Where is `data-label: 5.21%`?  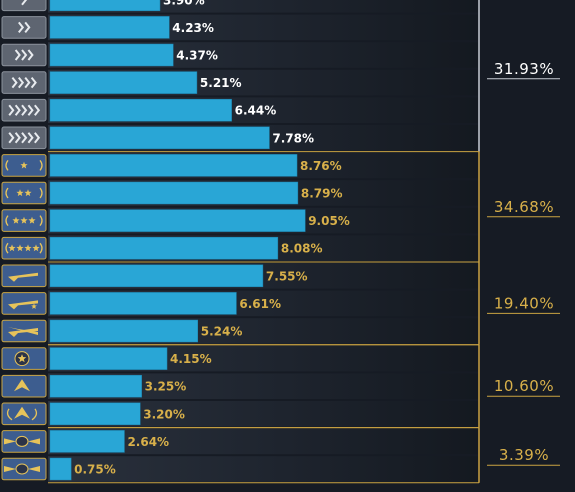 data-label: 5.21% is located at coordinates (221, 83).